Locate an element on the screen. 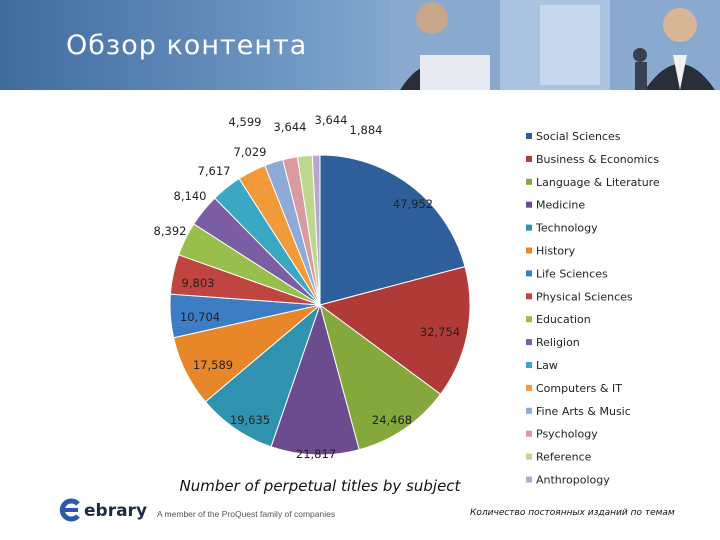  data-label-technology: 19,635 is located at coordinates (250, 420).